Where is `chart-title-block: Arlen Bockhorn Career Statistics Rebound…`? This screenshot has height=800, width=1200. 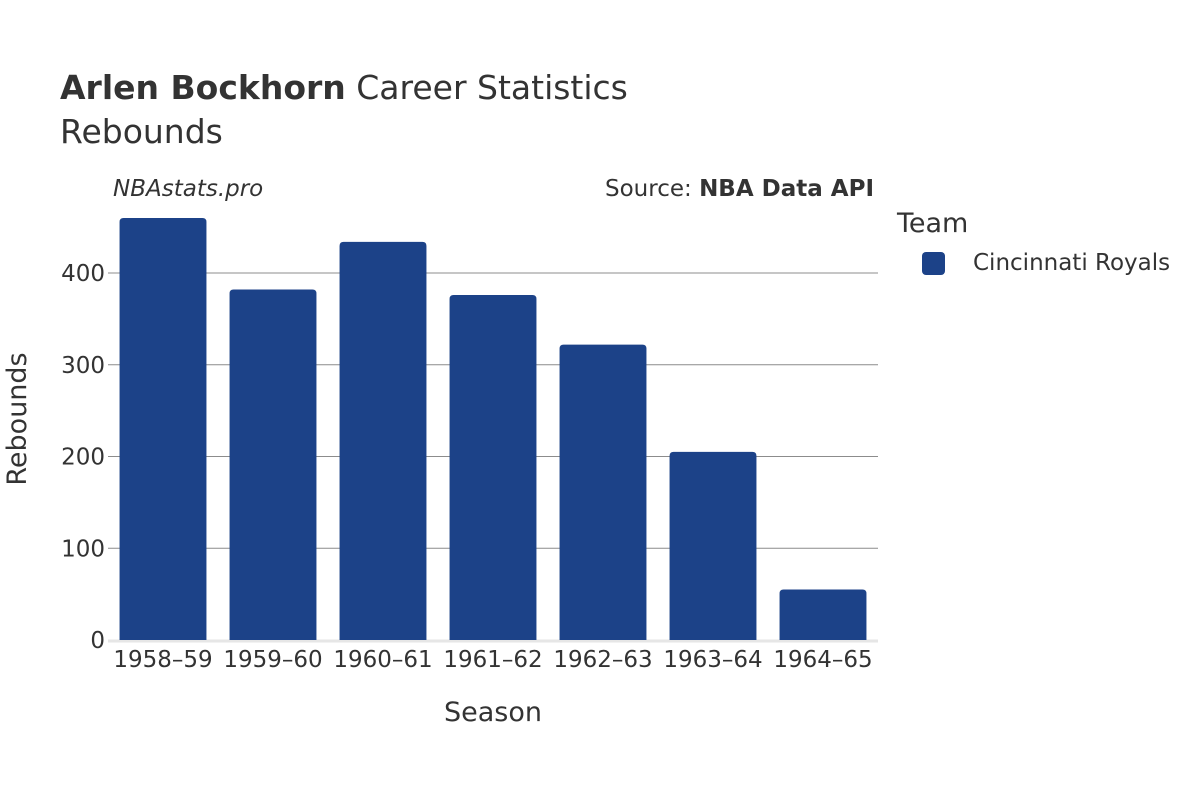
chart-title-block: Arlen Bockhorn Career Statistics Rebound… is located at coordinates (344, 110).